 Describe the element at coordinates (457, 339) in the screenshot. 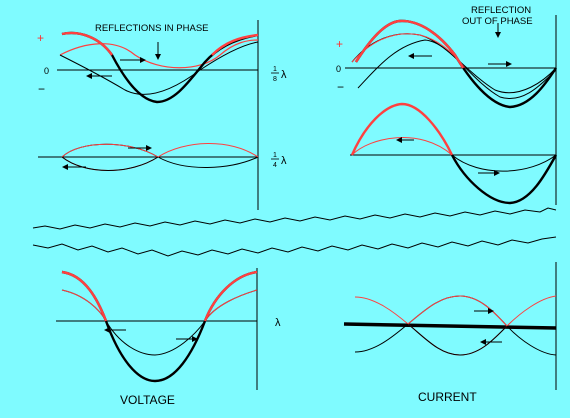

I see `incident-wave-current-black` at that location.